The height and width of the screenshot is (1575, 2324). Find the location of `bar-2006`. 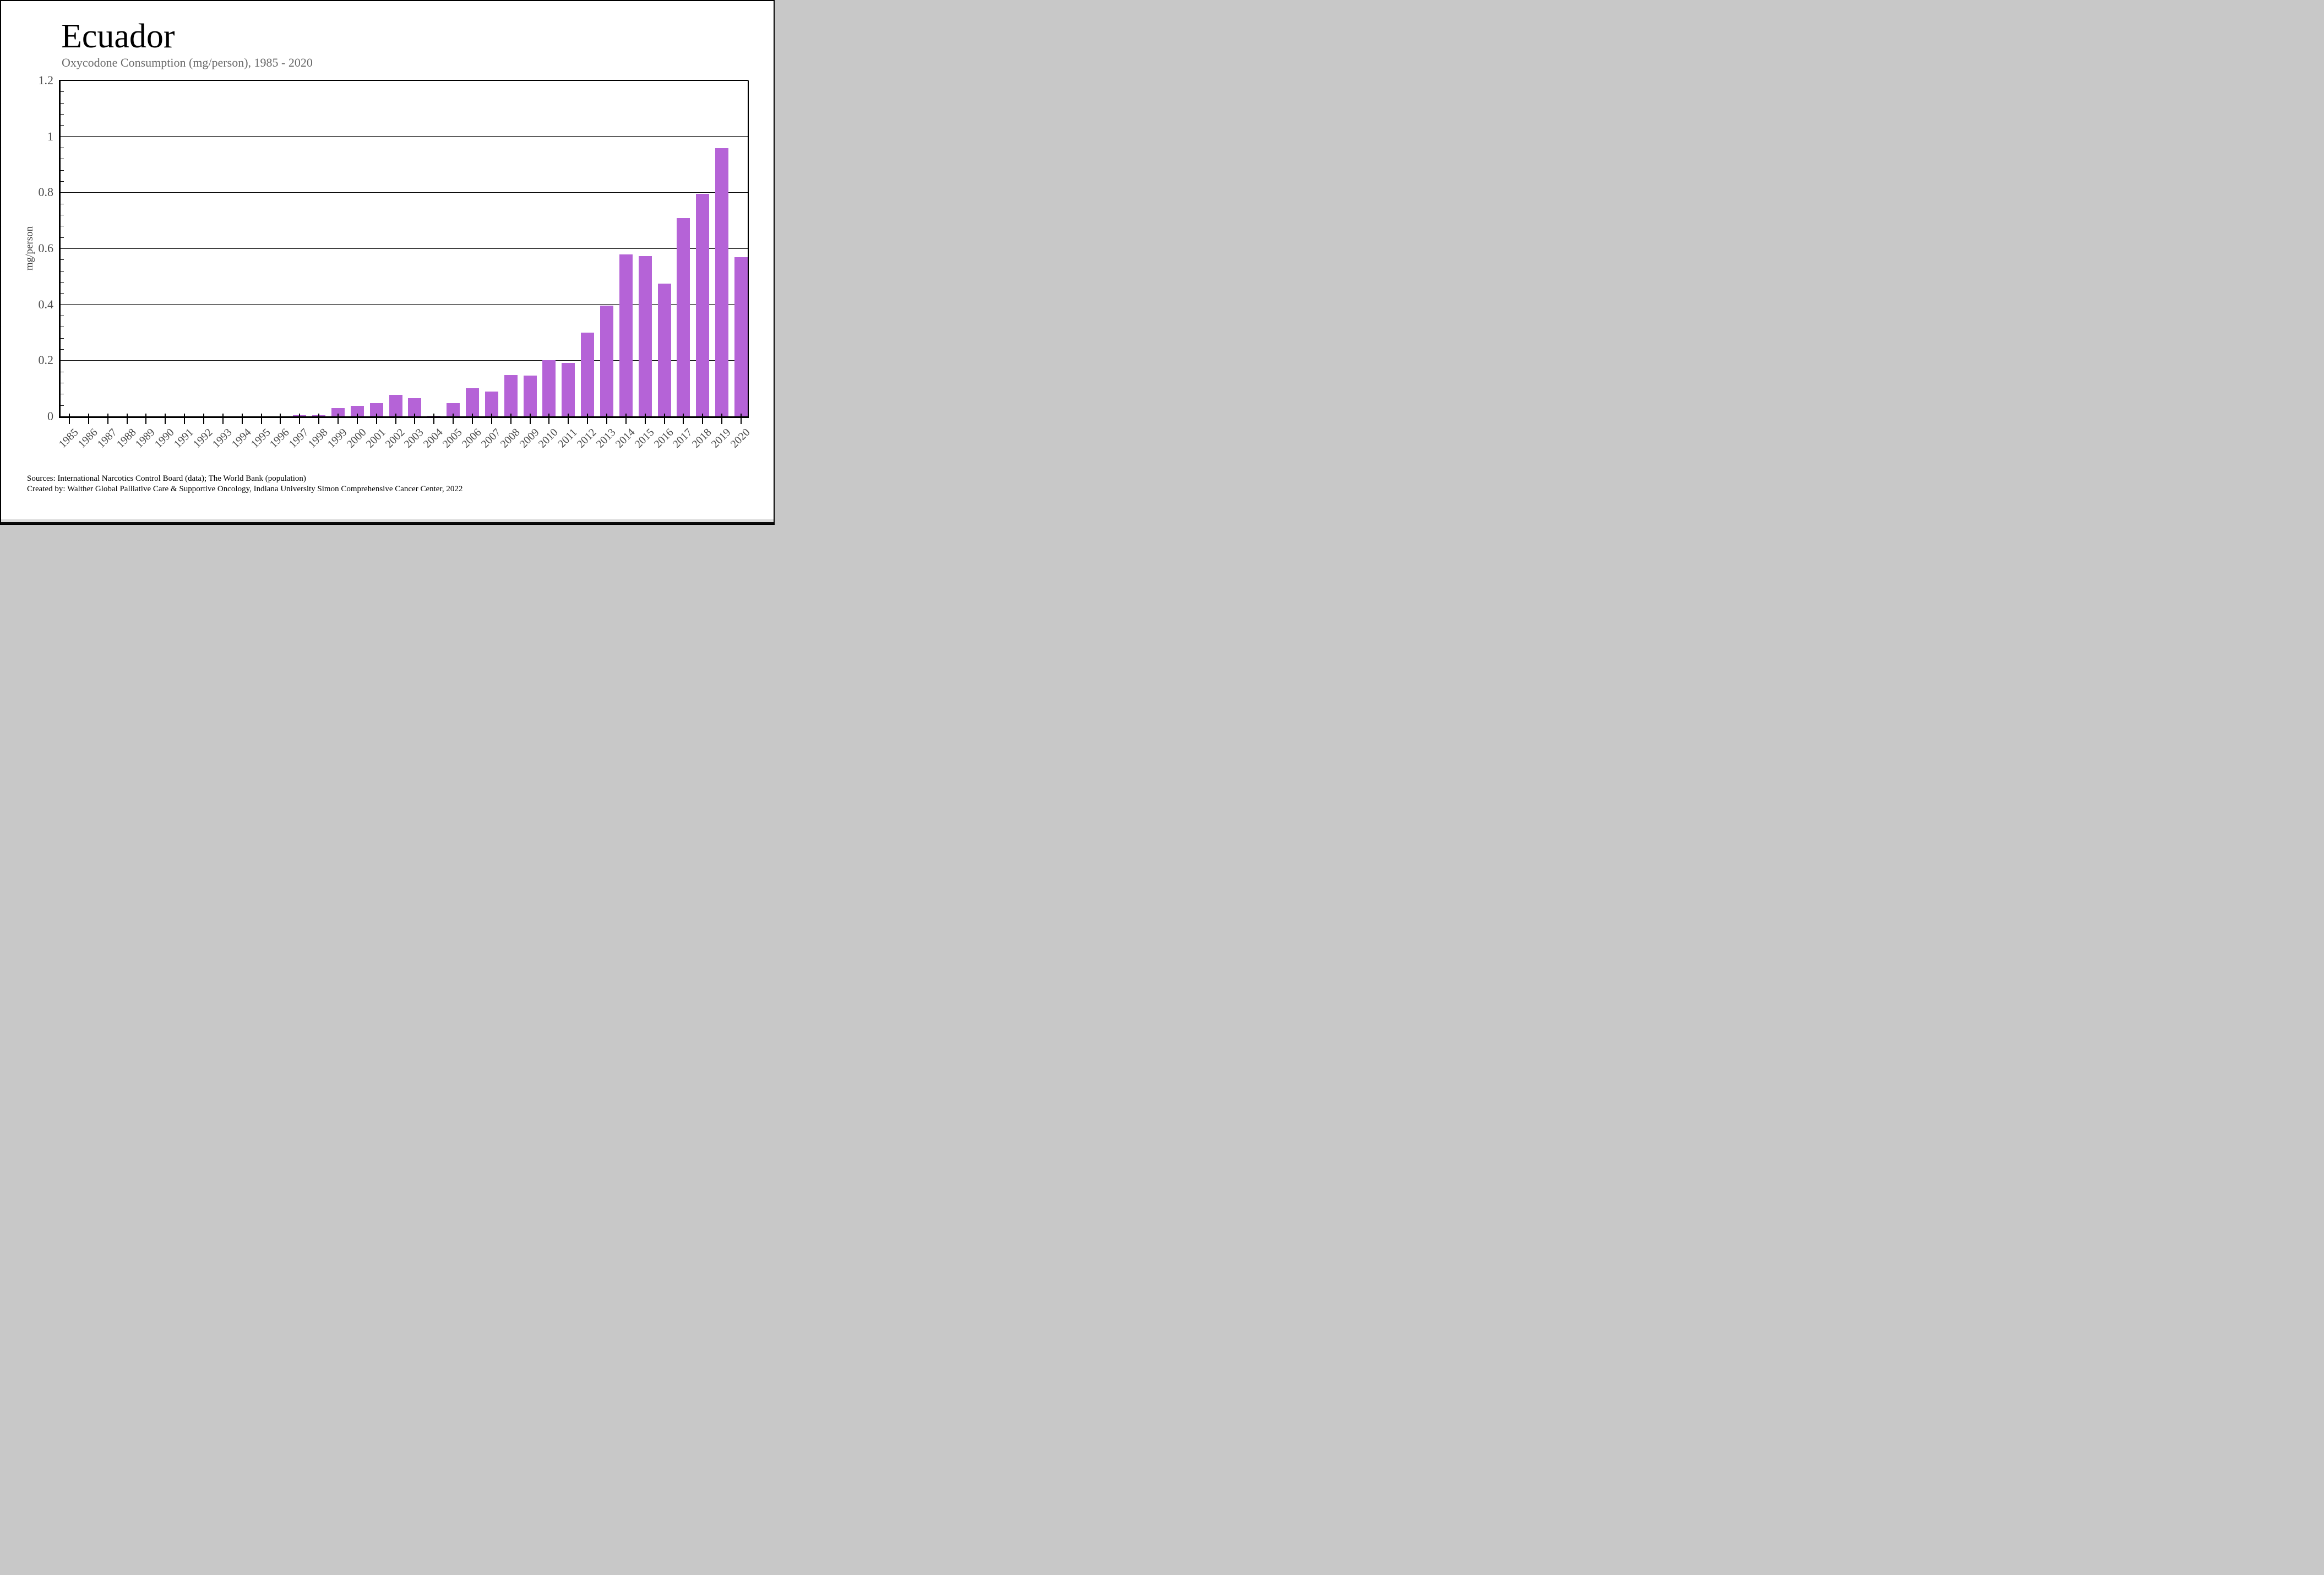

bar-2006 is located at coordinates (472, 402).